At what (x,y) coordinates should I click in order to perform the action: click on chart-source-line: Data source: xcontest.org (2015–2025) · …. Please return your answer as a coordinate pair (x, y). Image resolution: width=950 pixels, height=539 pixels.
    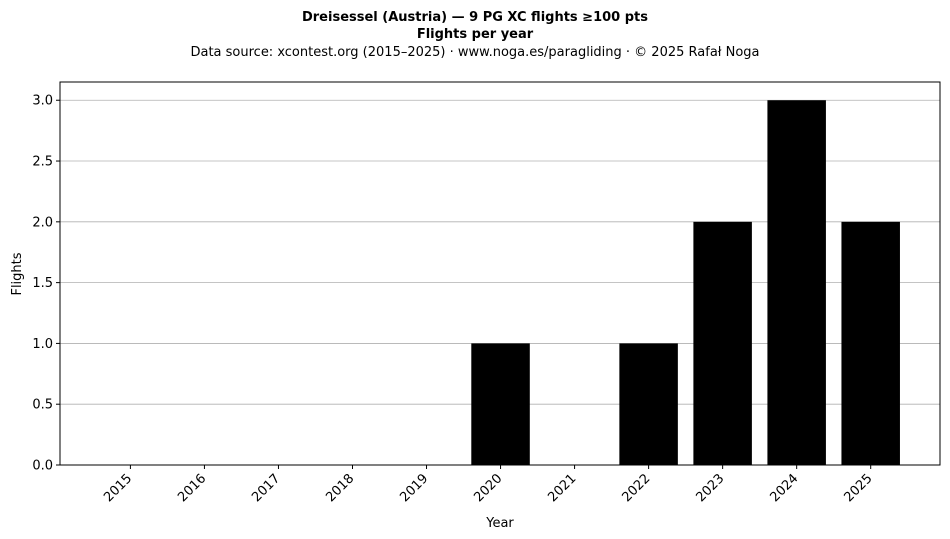
    Looking at the image, I should click on (474, 52).